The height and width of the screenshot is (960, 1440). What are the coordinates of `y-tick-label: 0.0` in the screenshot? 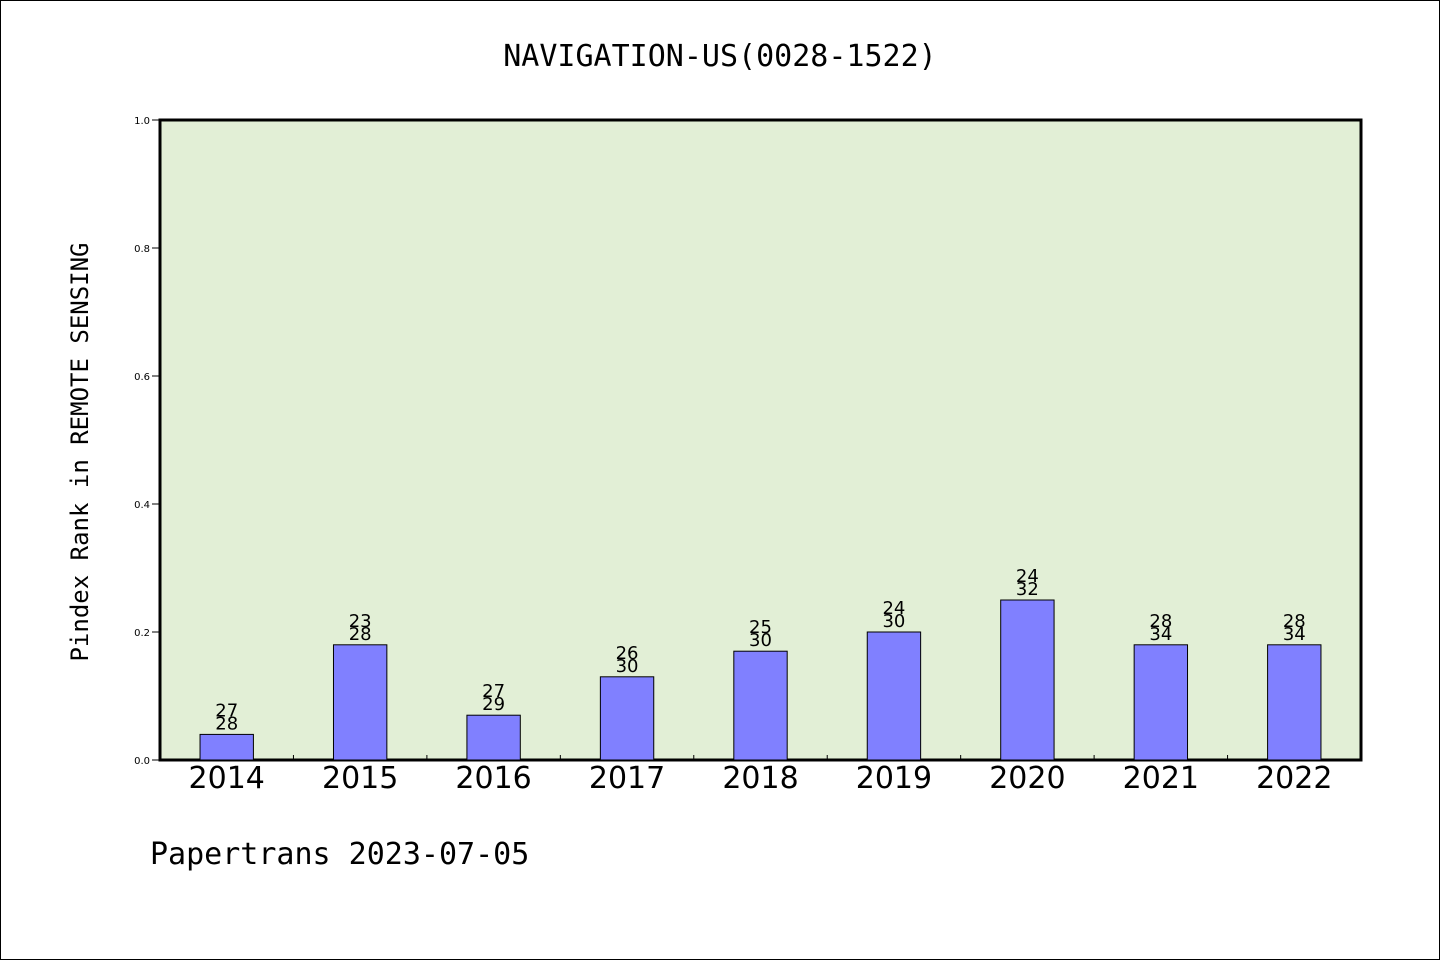 It's located at (142, 761).